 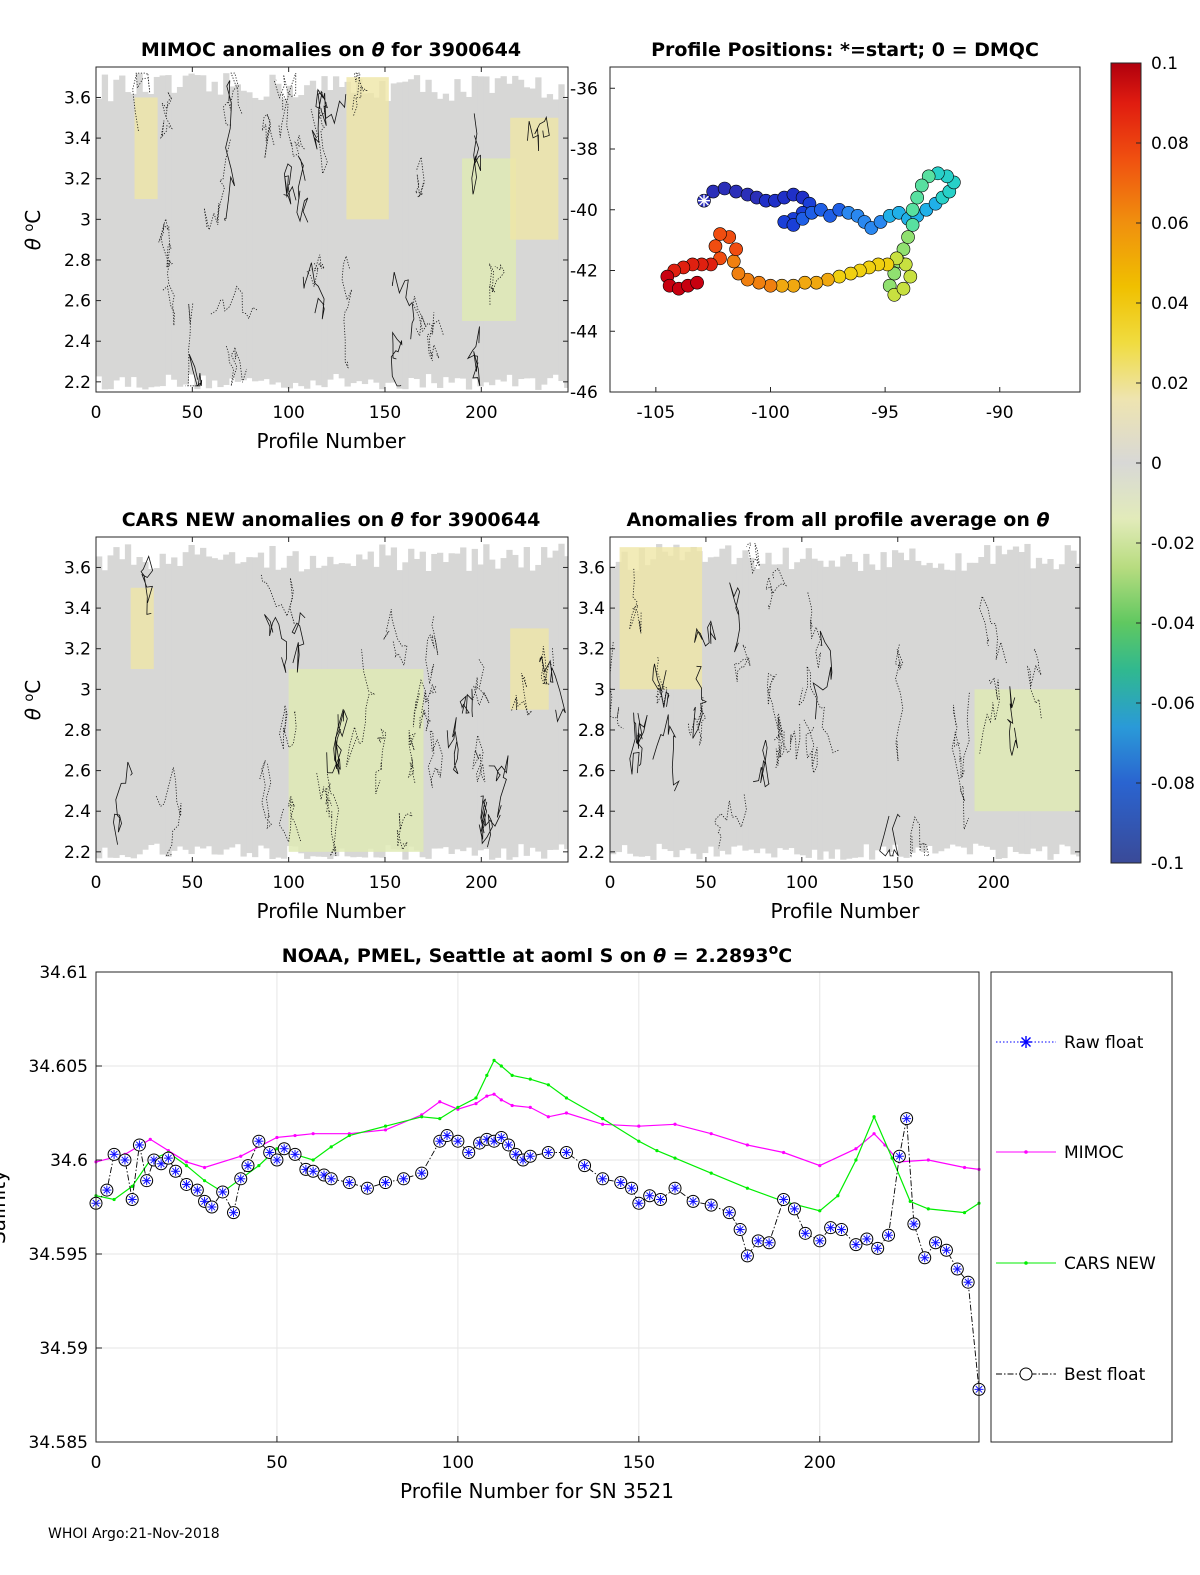 What do you see at coordinates (1026, 1042) in the screenshot?
I see `legend-raw-marker` at bounding box center [1026, 1042].